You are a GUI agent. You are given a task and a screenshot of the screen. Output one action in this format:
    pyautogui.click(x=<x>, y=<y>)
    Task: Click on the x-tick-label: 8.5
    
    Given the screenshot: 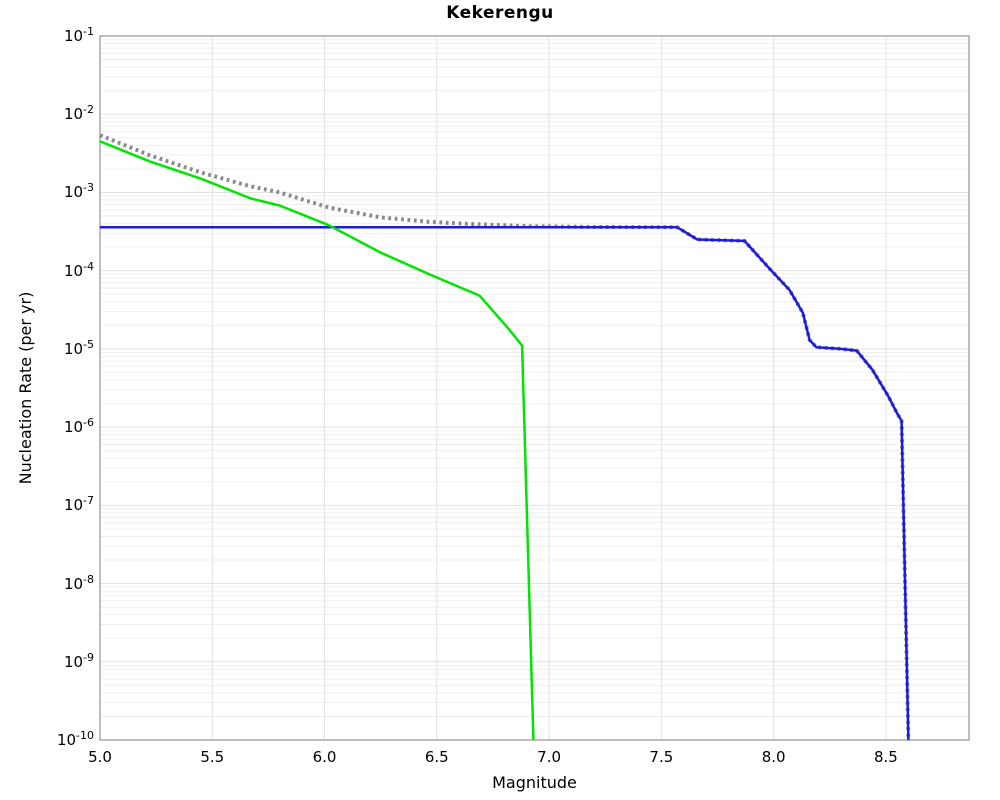 What is the action you would take?
    pyautogui.click(x=885, y=757)
    